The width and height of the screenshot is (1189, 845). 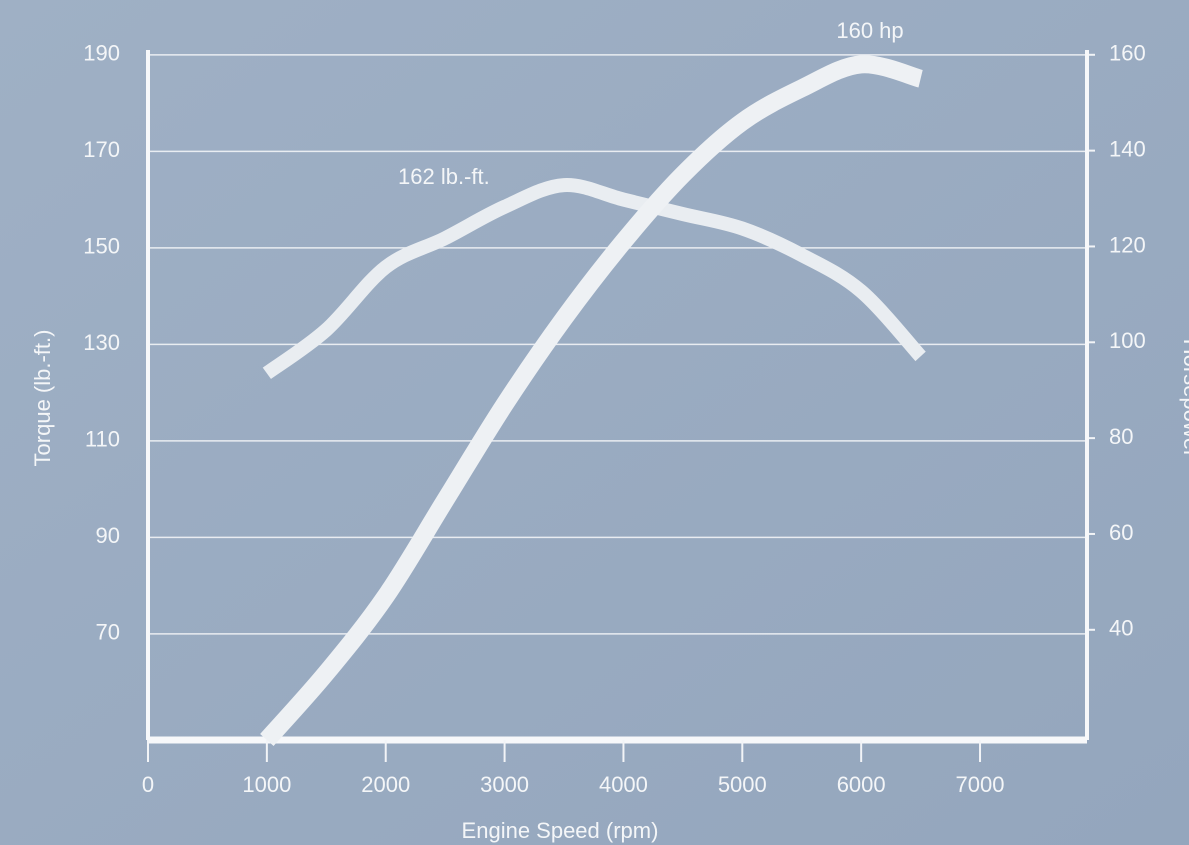 What do you see at coordinates (869, 30) in the screenshot?
I see `annotation: 160 hp` at bounding box center [869, 30].